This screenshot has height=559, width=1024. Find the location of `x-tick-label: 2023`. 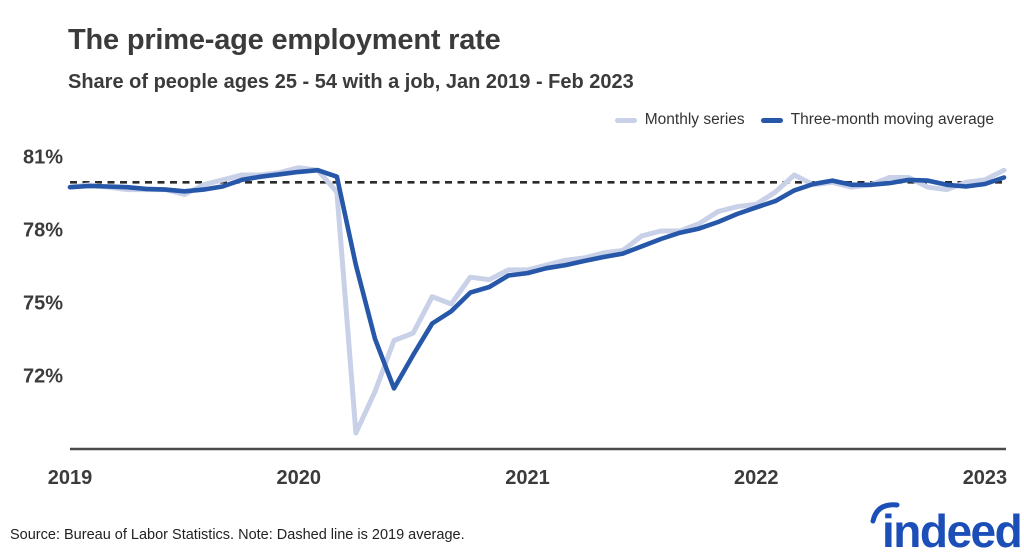

x-tick-label: 2023 is located at coordinates (985, 478).